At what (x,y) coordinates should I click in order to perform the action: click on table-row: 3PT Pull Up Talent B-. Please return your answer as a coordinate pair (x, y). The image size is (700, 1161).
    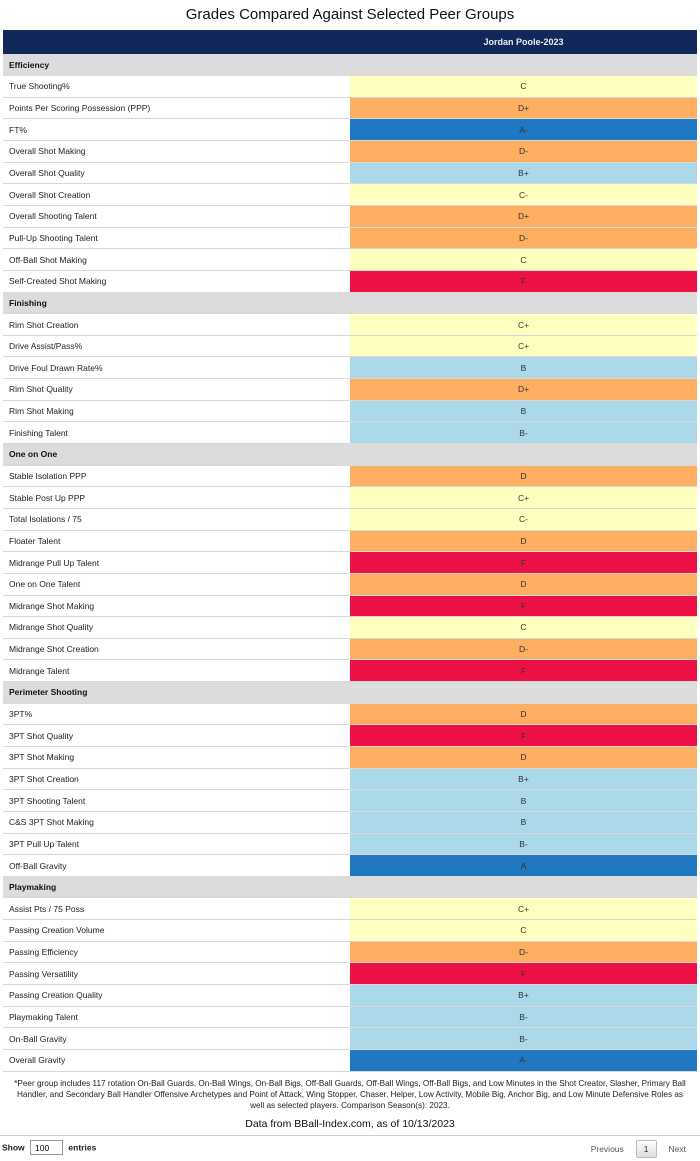
    Looking at the image, I should click on (350, 844).